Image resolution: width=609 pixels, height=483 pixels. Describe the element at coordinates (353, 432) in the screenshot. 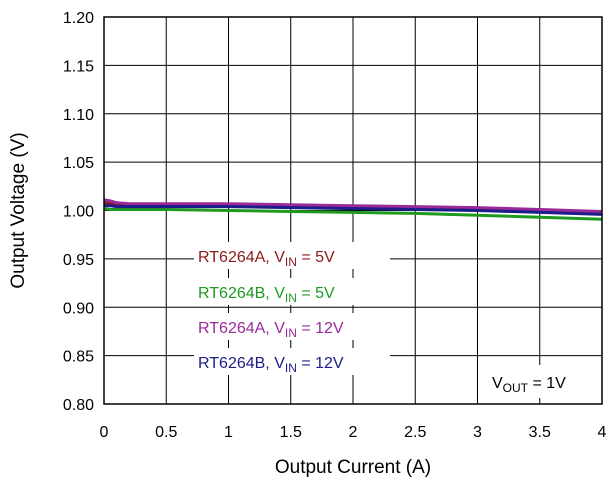

I see `x-tick-label-4: 2` at that location.